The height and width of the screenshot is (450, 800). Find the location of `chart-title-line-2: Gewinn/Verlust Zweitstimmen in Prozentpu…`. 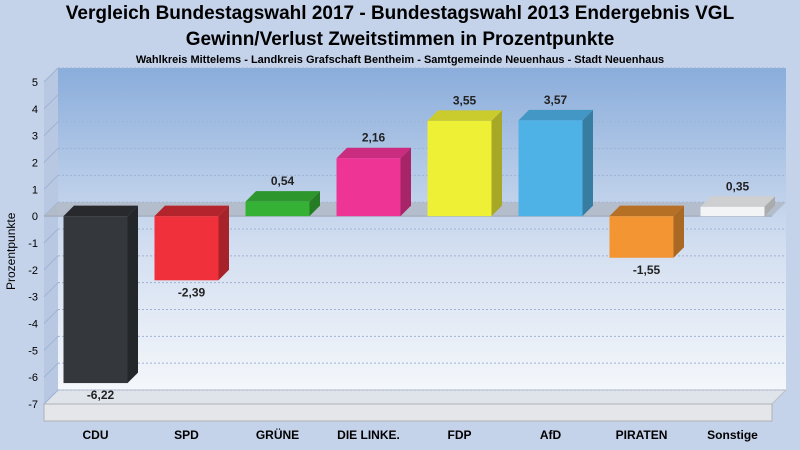

chart-title-line-2: Gewinn/Verlust Zweitstimmen in Prozentpu… is located at coordinates (400, 39).